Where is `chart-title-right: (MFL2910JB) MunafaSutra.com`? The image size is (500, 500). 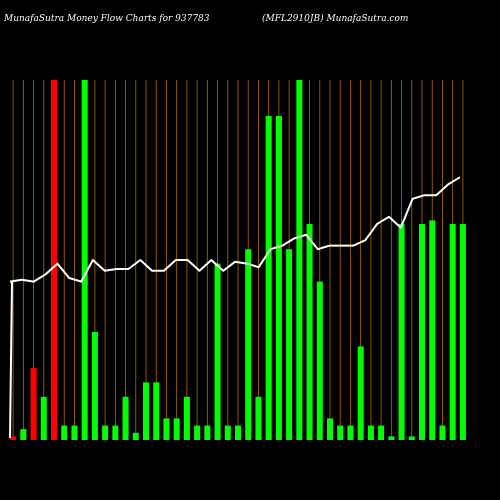 chart-title-right: (MFL2910JB) MunafaSutra.com is located at coordinates (335, 19).